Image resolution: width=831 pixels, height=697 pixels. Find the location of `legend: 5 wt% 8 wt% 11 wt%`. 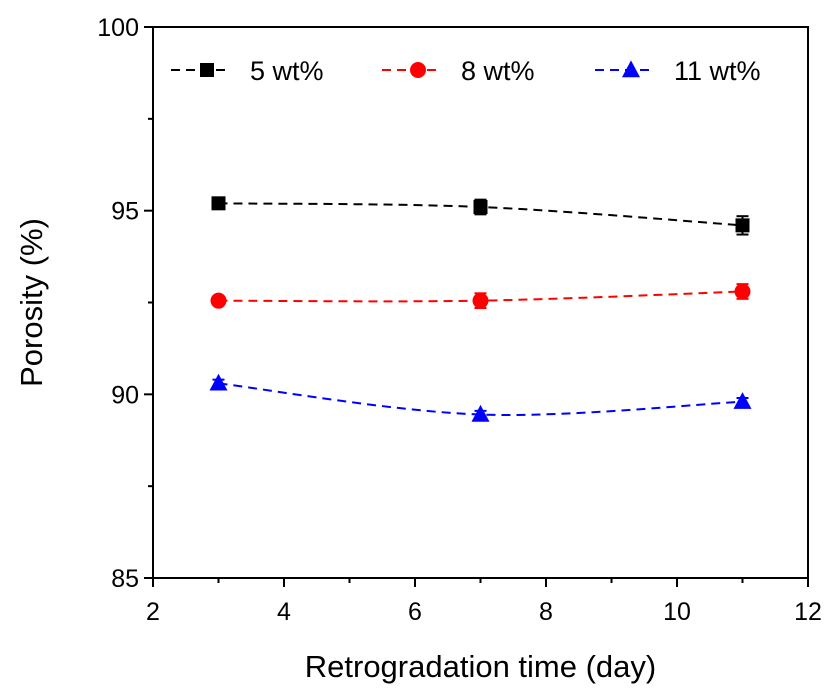

legend: 5 wt% 8 wt% 11 wt% is located at coordinates (466, 71).